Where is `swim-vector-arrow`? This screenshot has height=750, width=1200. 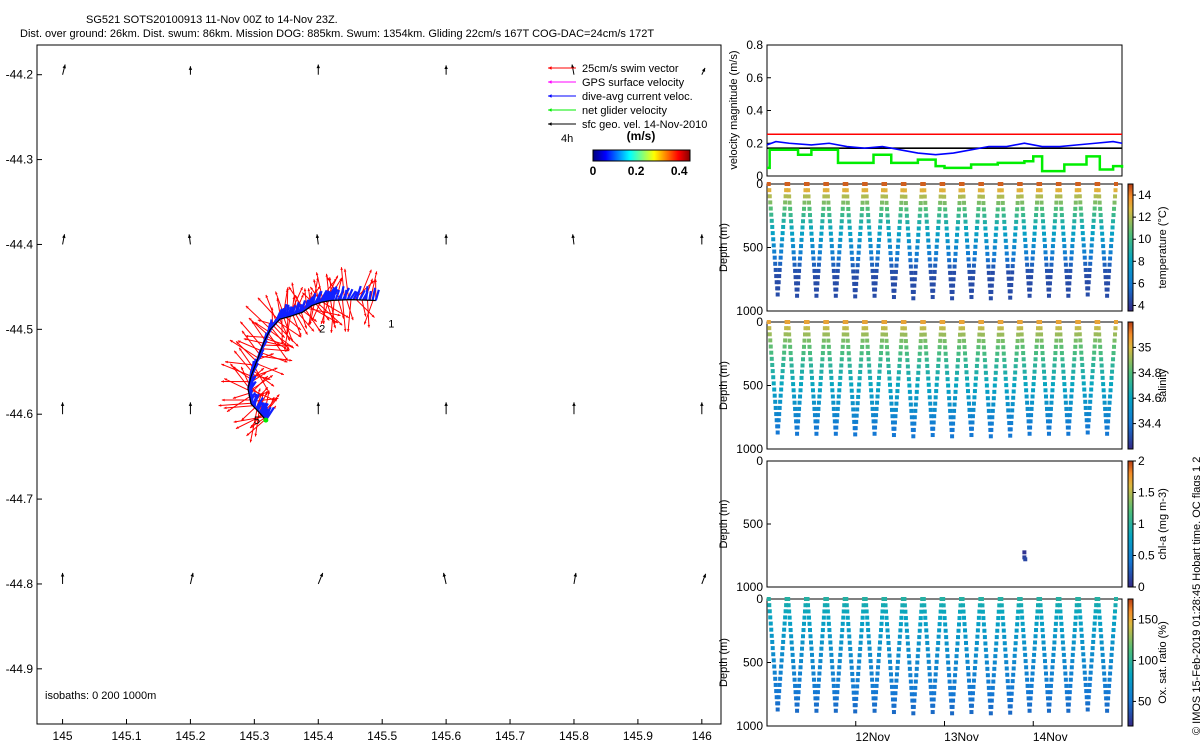 swim-vector-arrow is located at coordinates (251, 334).